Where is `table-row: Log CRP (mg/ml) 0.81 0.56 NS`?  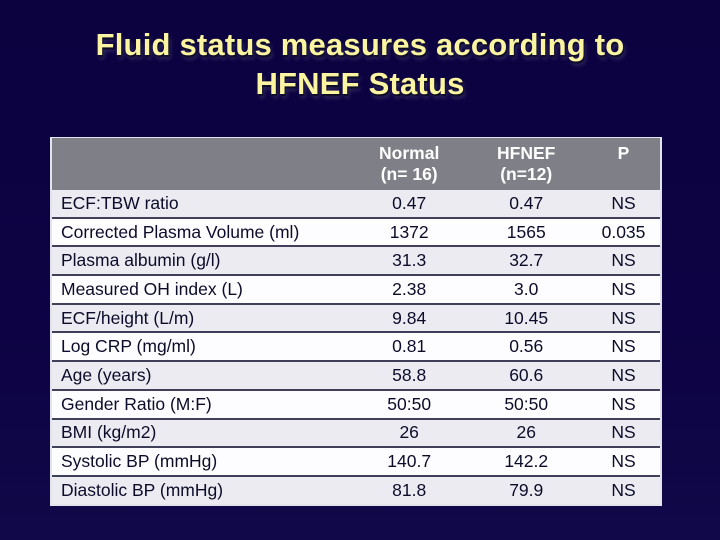 table-row: Log CRP (mg/ml) 0.81 0.56 NS is located at coordinates (356, 346).